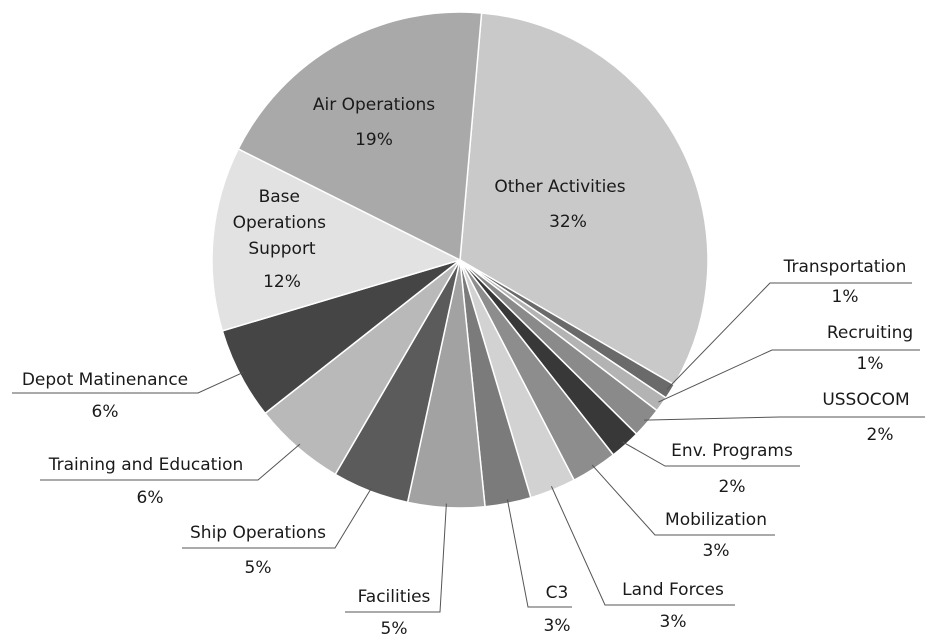 The width and height of the screenshot is (930, 636). Describe the element at coordinates (568, 222) in the screenshot. I see `value-label: 32%` at that location.